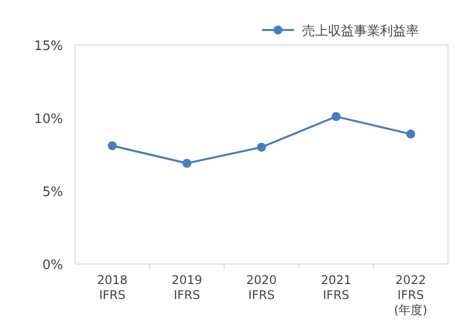 This screenshot has height=330, width=455. Describe the element at coordinates (112, 287) in the screenshot. I see `x-tick-label: 2018 IFRS` at that location.